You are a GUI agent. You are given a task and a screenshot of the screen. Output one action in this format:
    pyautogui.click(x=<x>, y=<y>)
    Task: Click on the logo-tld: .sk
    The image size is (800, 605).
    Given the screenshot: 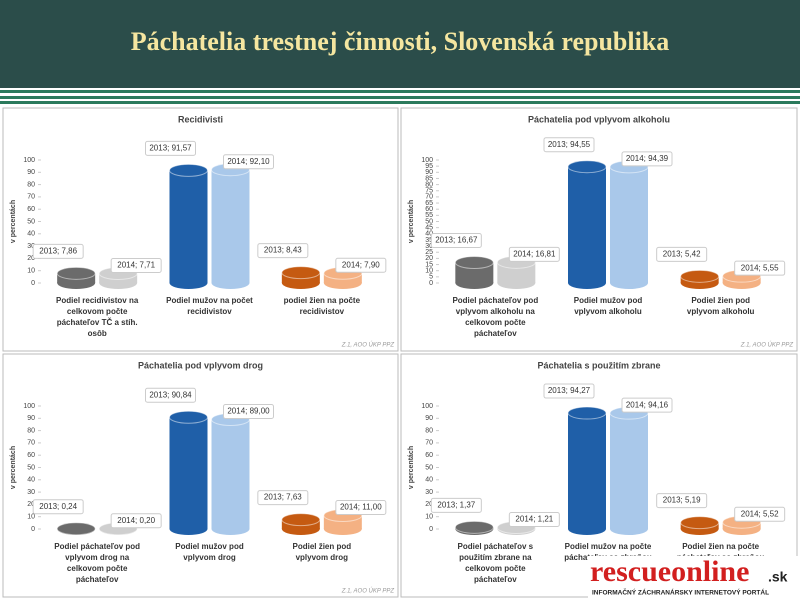 What is the action you would take?
    pyautogui.click(x=778, y=577)
    